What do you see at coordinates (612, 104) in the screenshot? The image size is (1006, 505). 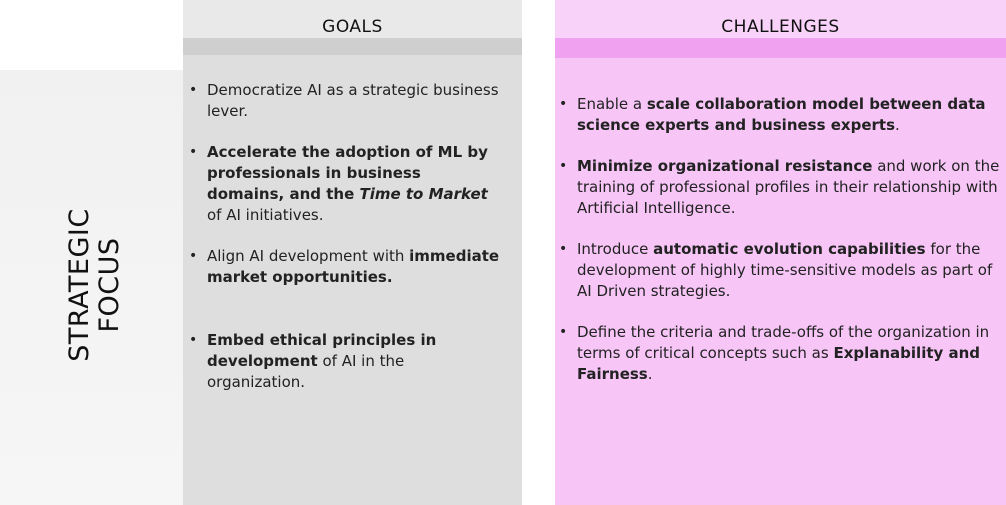 I see `text-run: Enable a` at bounding box center [612, 104].